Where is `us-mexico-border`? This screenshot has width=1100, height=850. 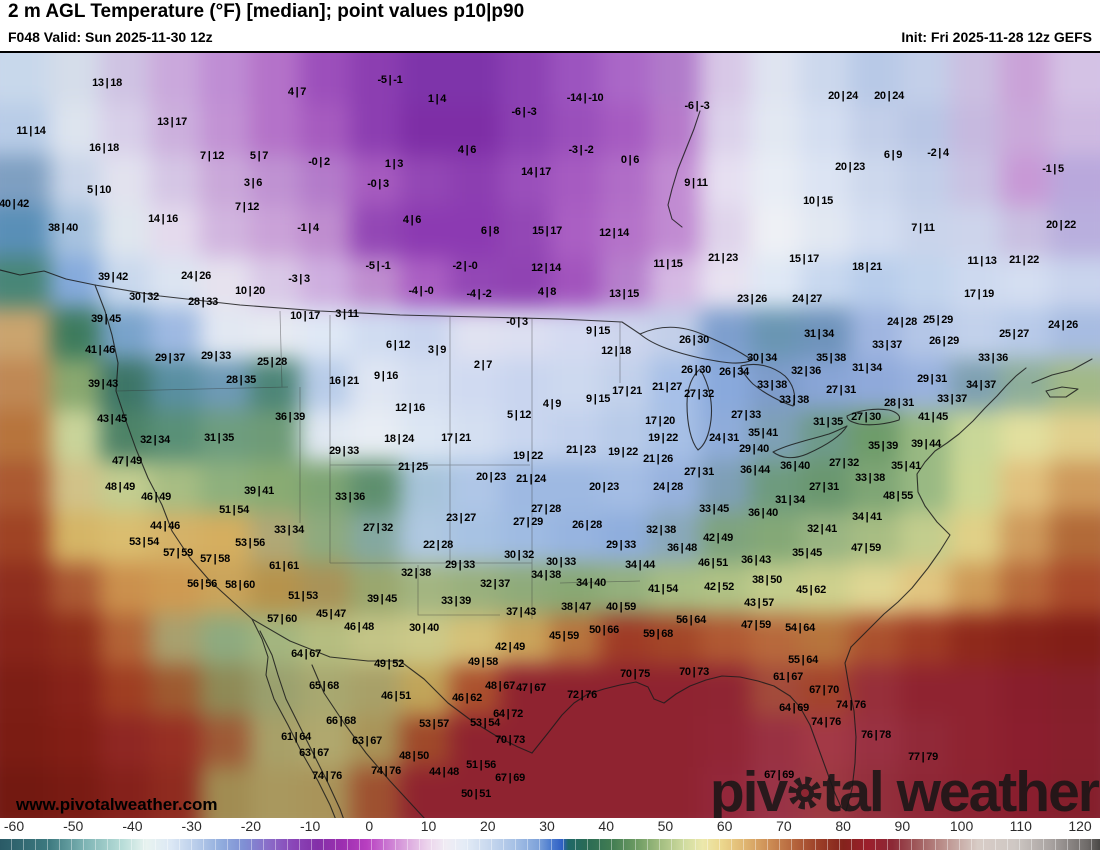
us-mexico-border is located at coordinates (392, 686).